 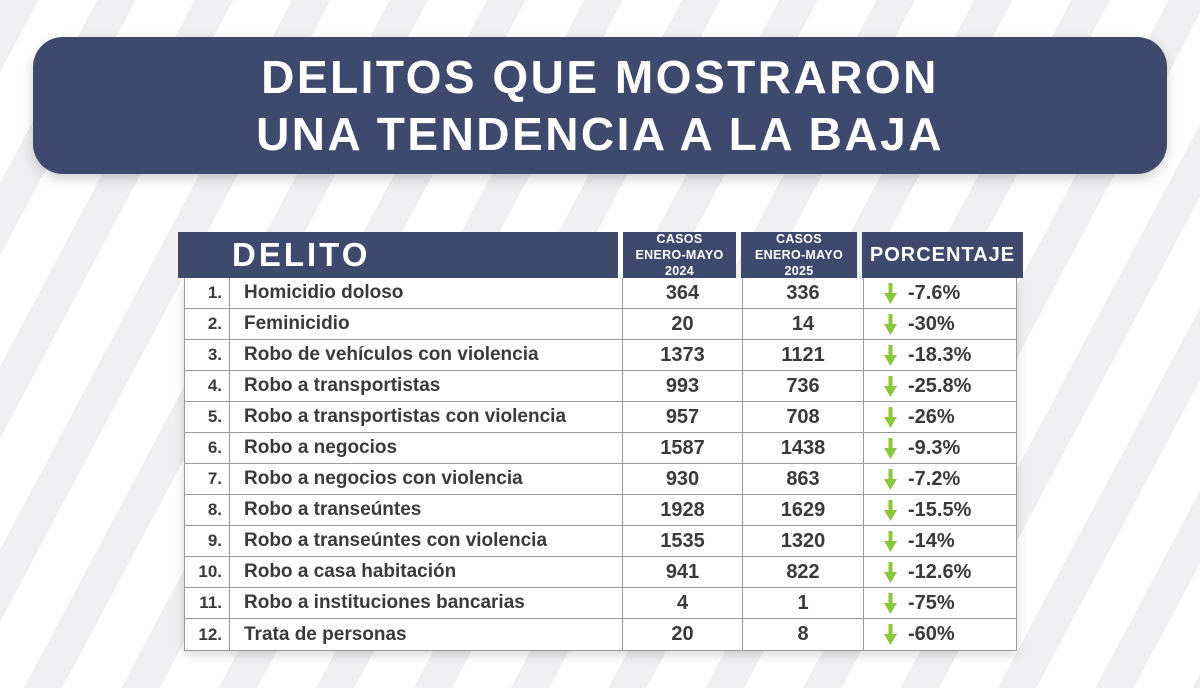 I want to click on cases-2024-value: 1373, so click(x=682, y=355).